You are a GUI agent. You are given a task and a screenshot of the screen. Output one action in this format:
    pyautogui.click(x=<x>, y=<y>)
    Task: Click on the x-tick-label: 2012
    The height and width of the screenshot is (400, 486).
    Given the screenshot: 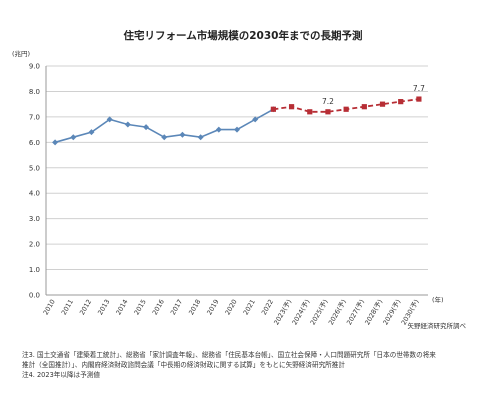 What is the action you would take?
    pyautogui.click(x=85, y=307)
    